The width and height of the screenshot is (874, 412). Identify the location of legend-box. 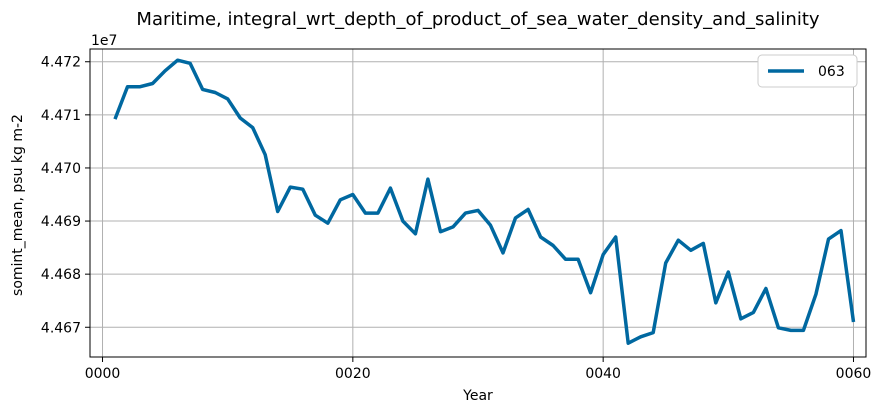
(807, 71).